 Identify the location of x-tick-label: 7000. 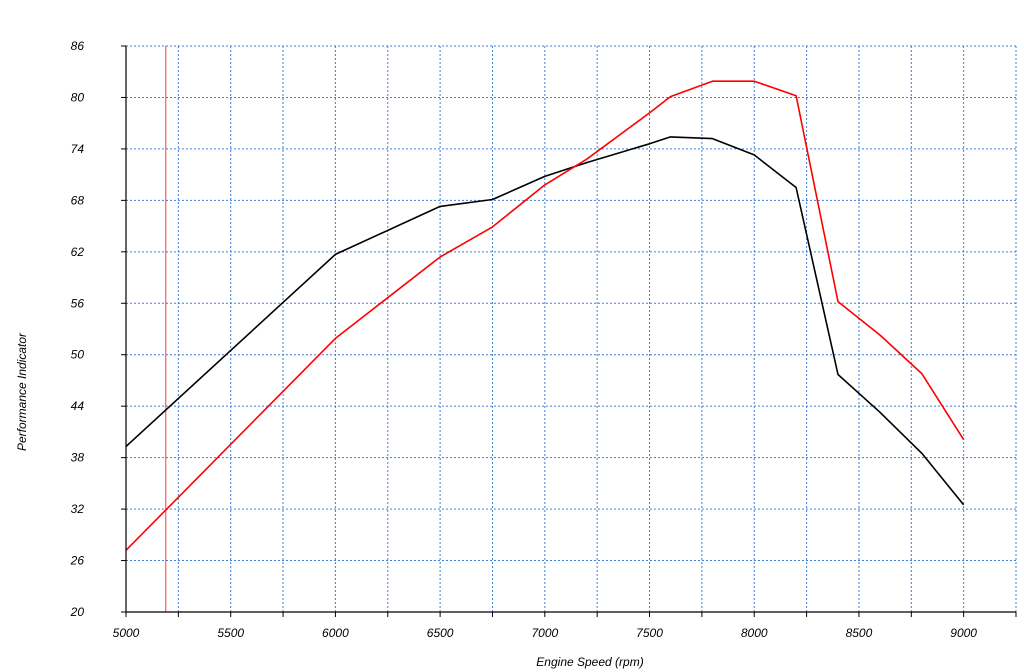
(544, 633).